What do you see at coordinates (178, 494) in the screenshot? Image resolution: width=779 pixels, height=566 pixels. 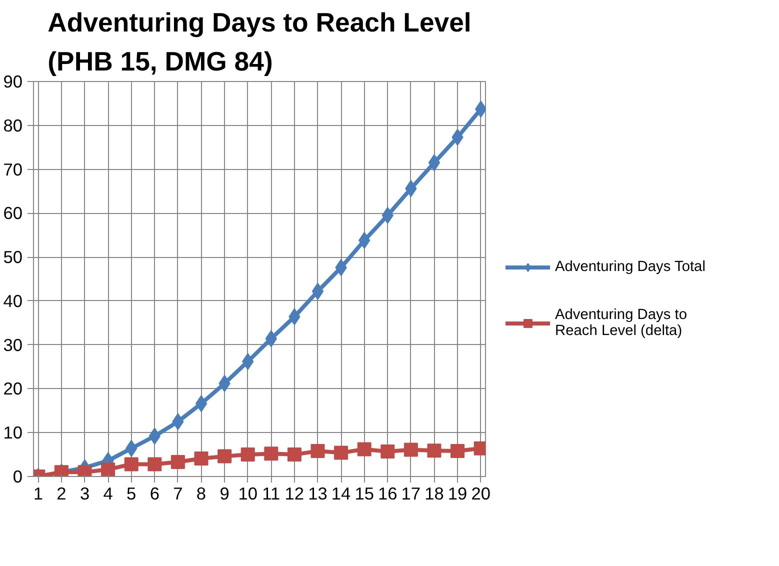 I see `x-tick-label: 7` at bounding box center [178, 494].